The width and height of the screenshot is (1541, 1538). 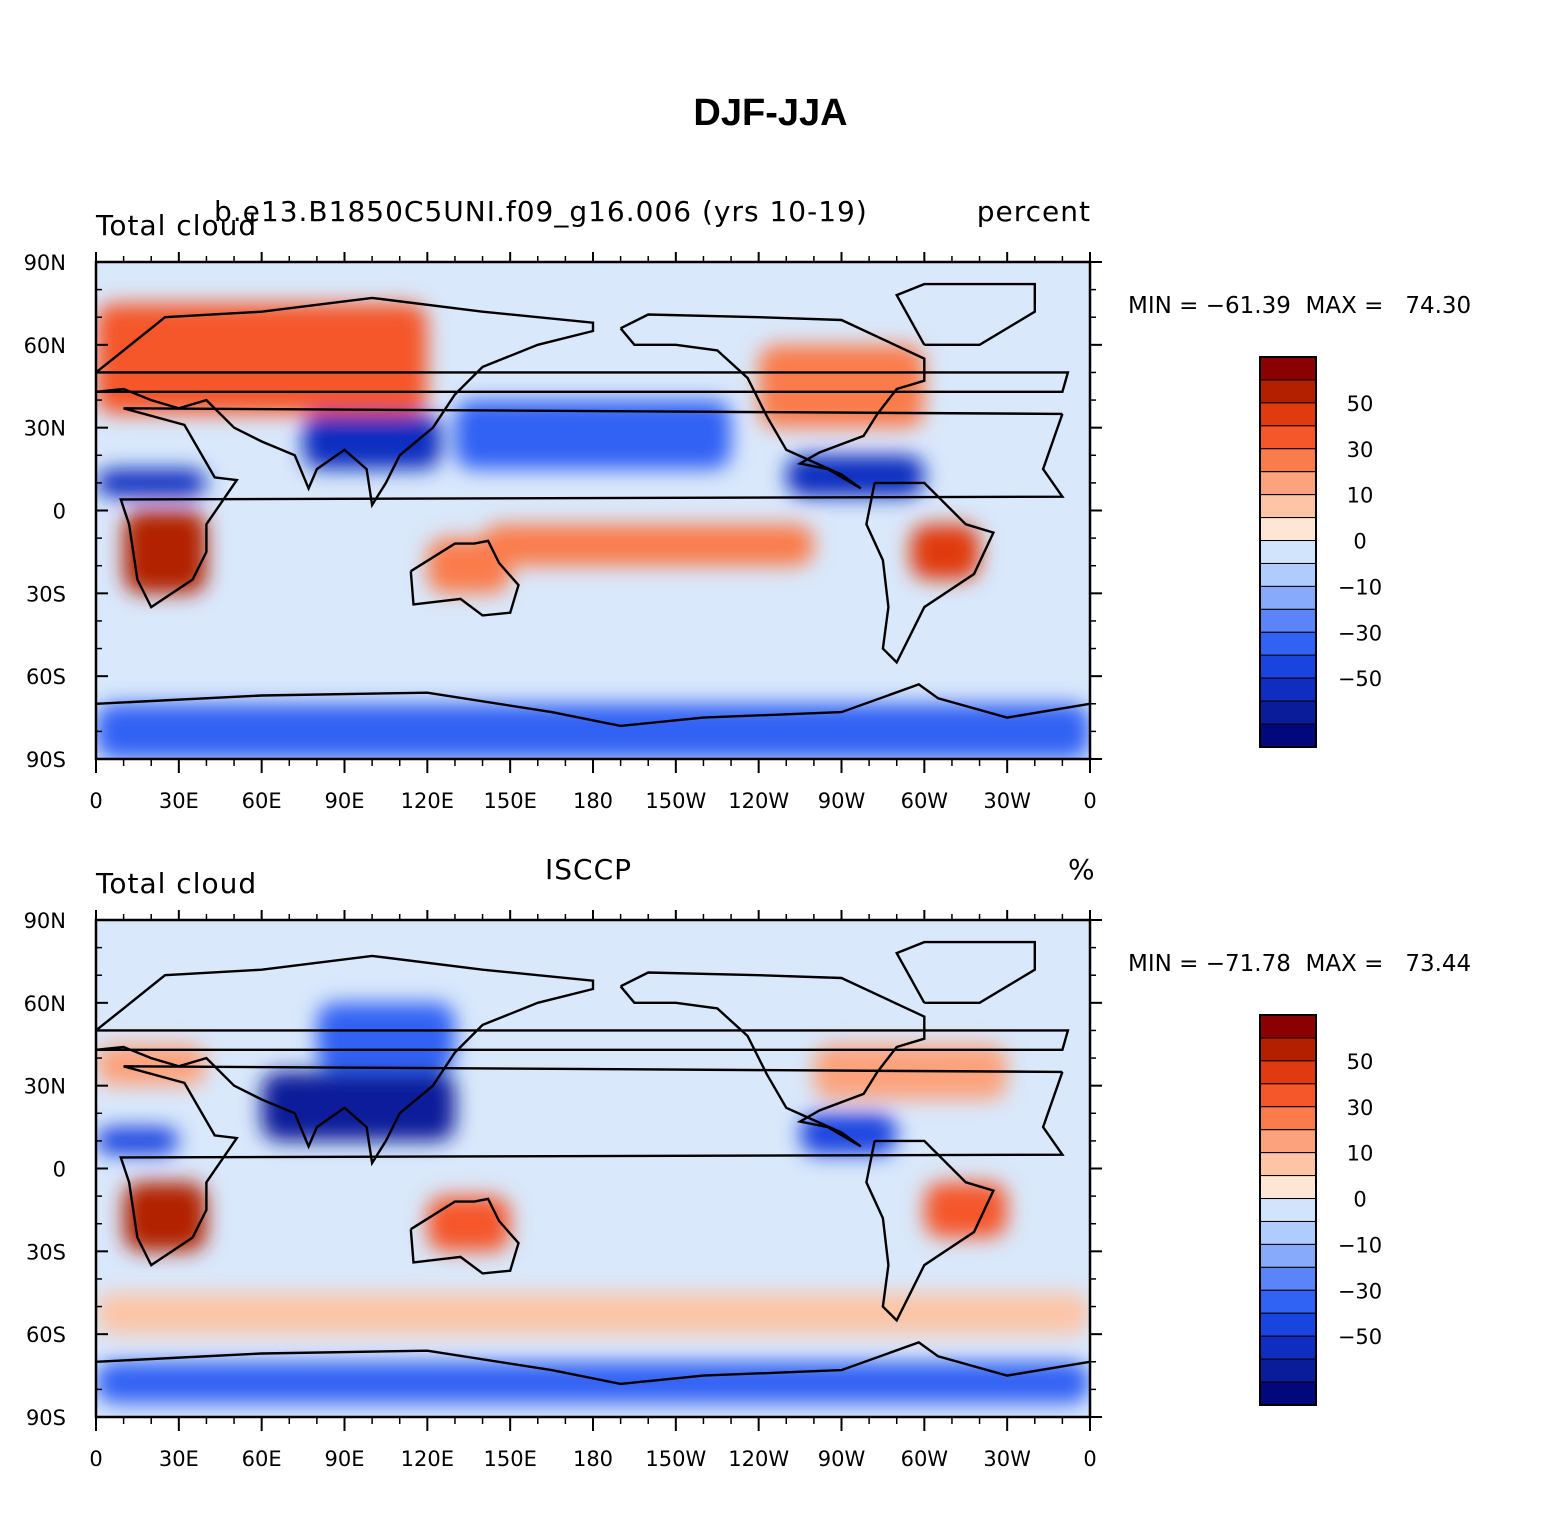 I want to click on lon-tick-label: 120W, so click(x=758, y=801).